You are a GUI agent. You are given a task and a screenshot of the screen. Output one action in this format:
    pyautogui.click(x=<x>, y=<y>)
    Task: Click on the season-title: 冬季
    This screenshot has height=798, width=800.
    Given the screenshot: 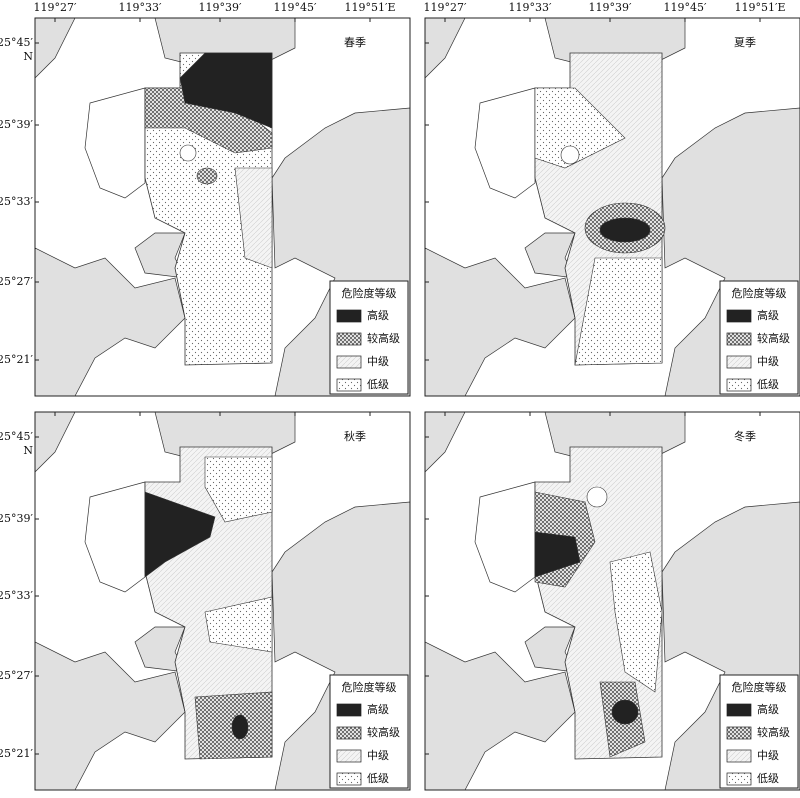 What is the action you would take?
    pyautogui.click(x=745, y=436)
    